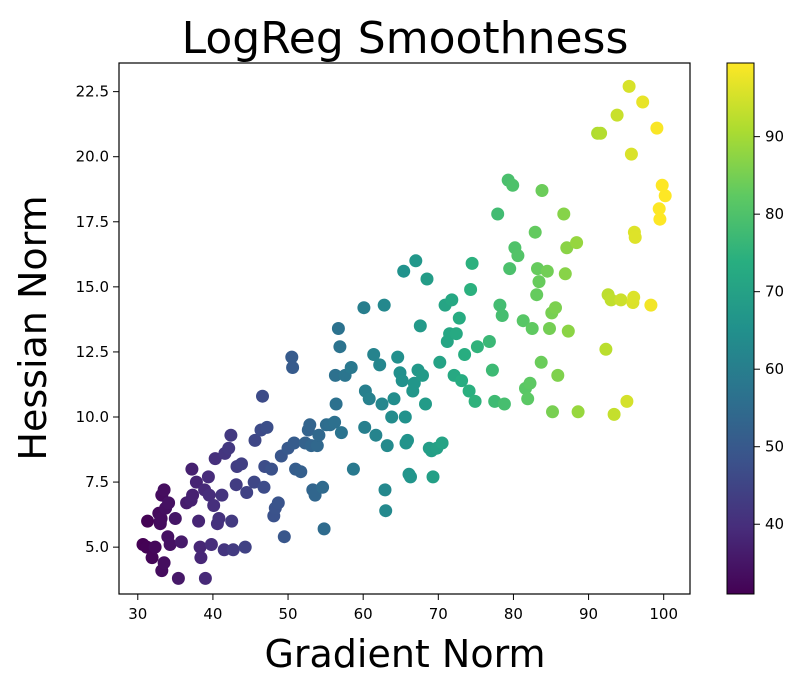 This screenshot has width=807, height=691. What do you see at coordinates (97, 482) in the screenshot?
I see `y-tick-label: 7.5` at bounding box center [97, 482].